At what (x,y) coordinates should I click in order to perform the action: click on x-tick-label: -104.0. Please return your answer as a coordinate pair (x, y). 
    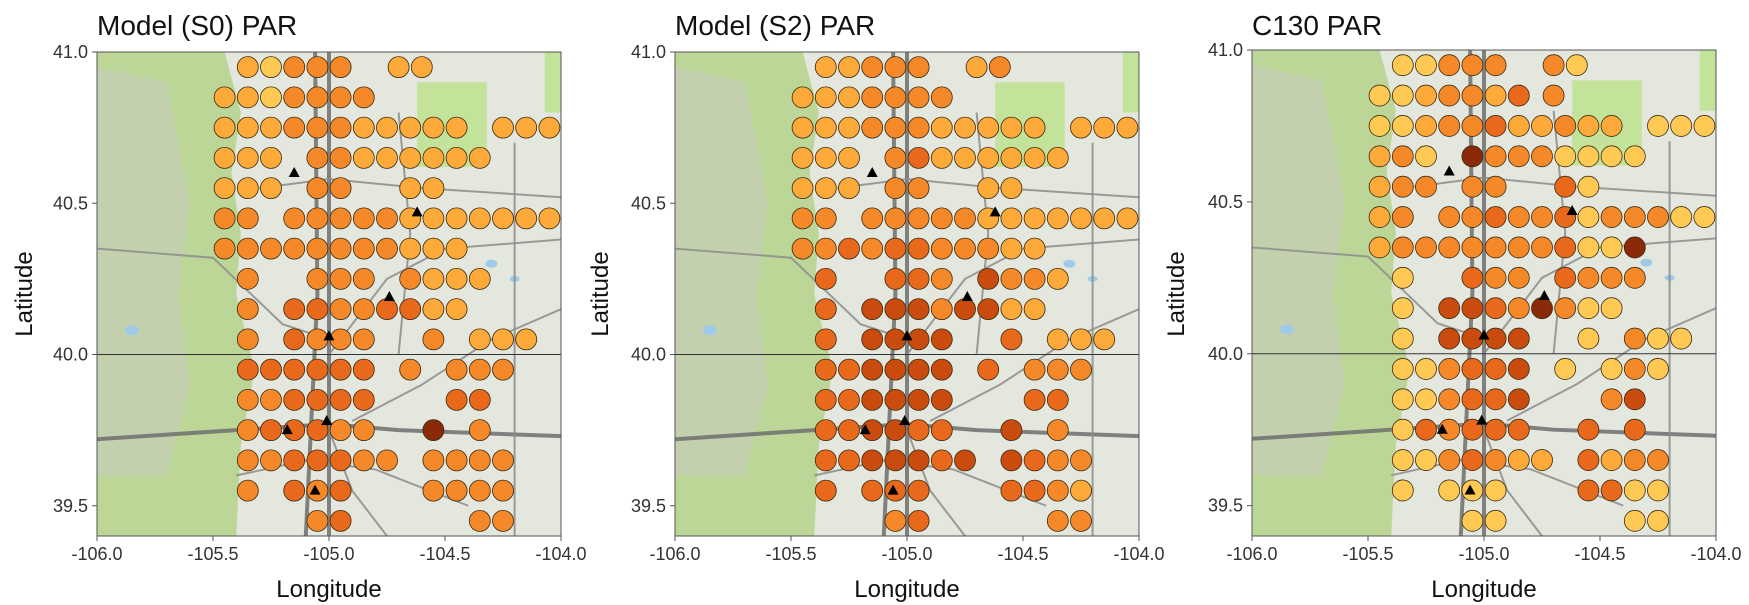
    Looking at the image, I should click on (1138, 554).